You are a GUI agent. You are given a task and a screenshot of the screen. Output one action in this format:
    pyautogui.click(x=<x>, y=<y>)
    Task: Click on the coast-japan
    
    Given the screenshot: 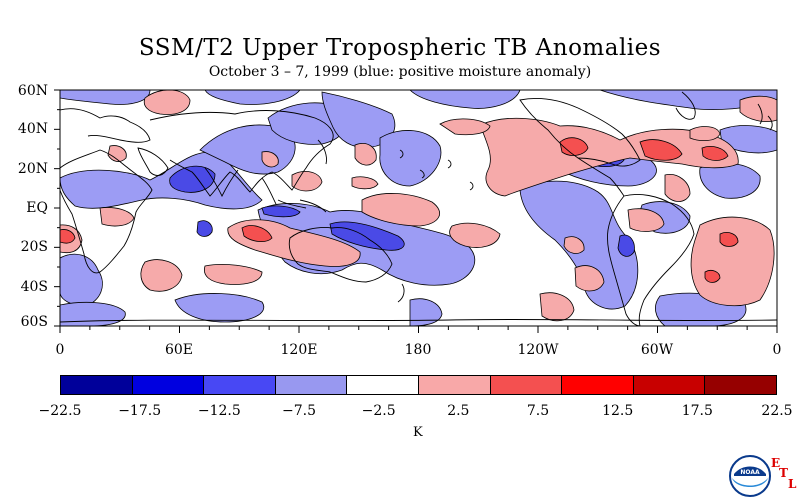 What is the action you would take?
    pyautogui.click(x=322, y=152)
    